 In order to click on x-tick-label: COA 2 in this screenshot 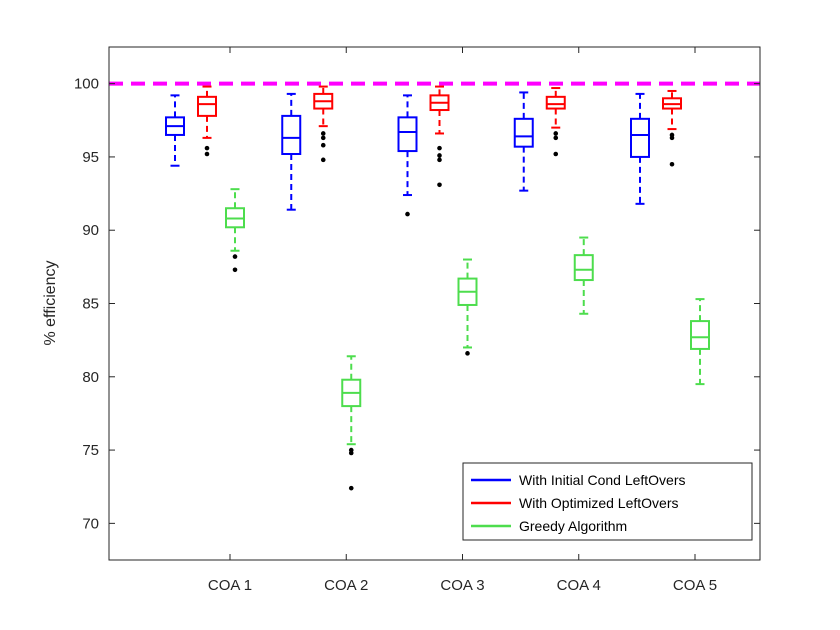, I will do `click(346, 585)`.